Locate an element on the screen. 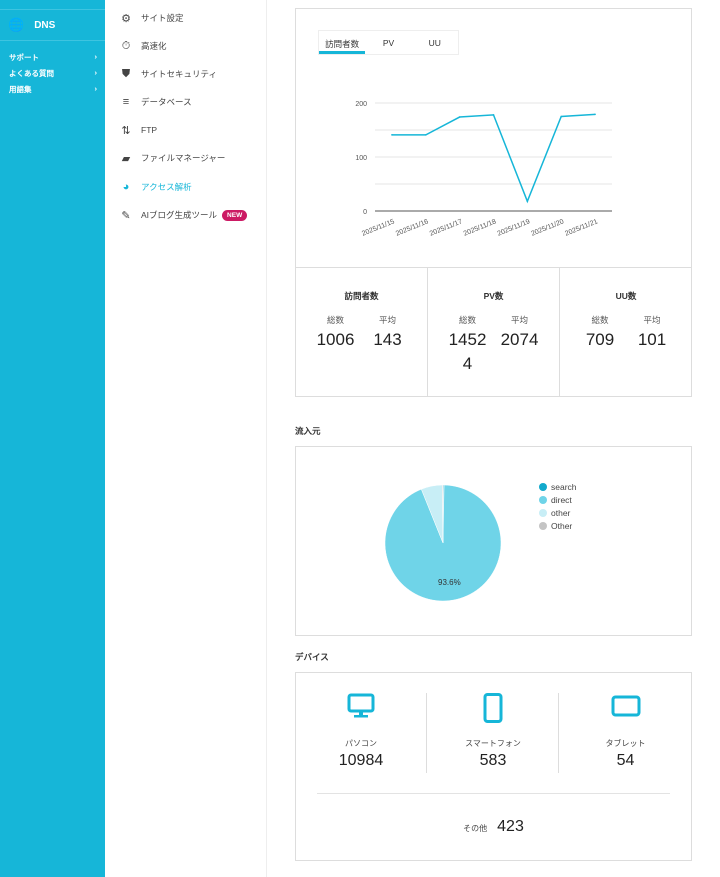  legend-item: other is located at coordinates (554, 513).